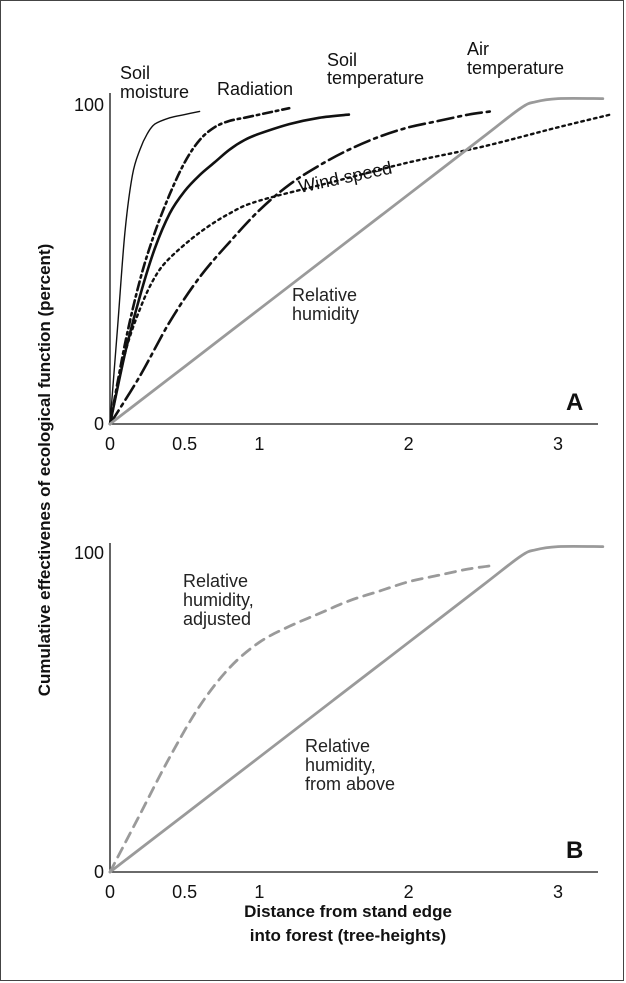  Describe the element at coordinates (154, 82) in the screenshot. I see `series-label-soil-moisture: Soil moisture` at that location.